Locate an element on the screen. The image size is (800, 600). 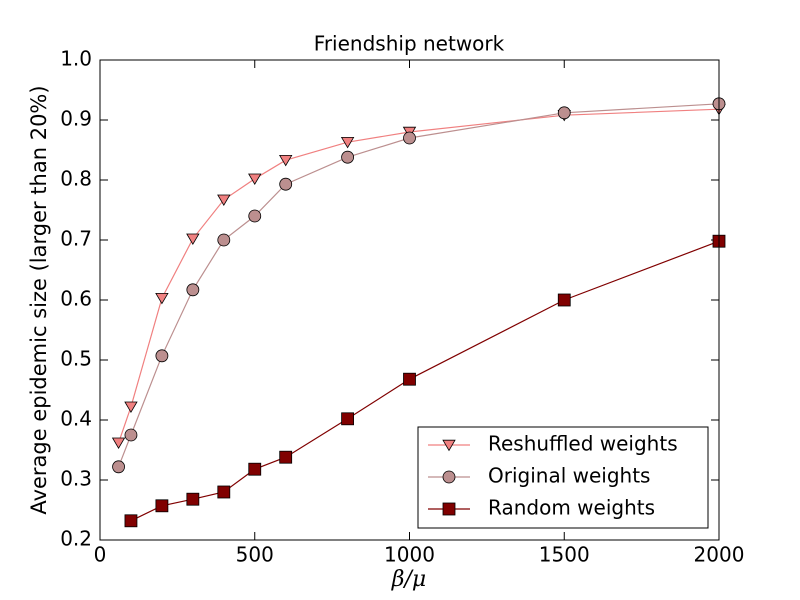
x-tick-label: 0 is located at coordinates (100, 555).